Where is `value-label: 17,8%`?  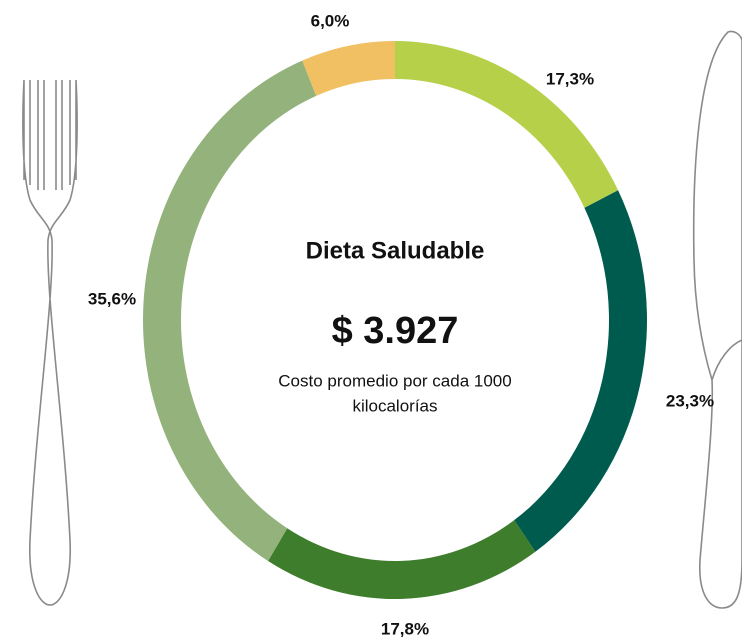 value-label: 17,8% is located at coordinates (405, 628).